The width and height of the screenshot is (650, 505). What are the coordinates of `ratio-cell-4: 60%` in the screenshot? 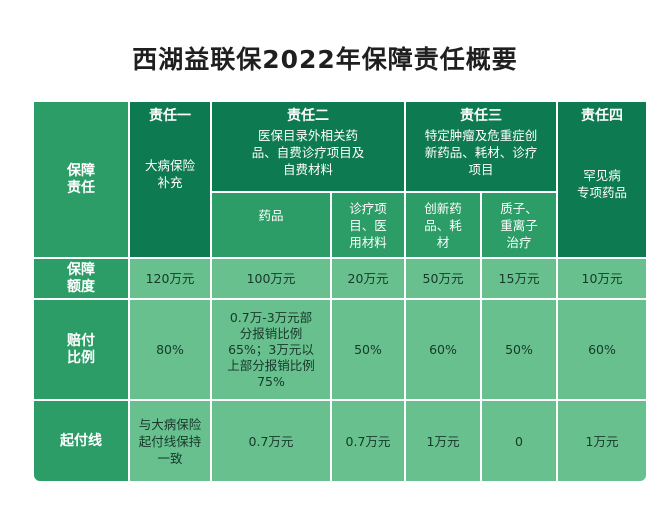 It's located at (443, 349).